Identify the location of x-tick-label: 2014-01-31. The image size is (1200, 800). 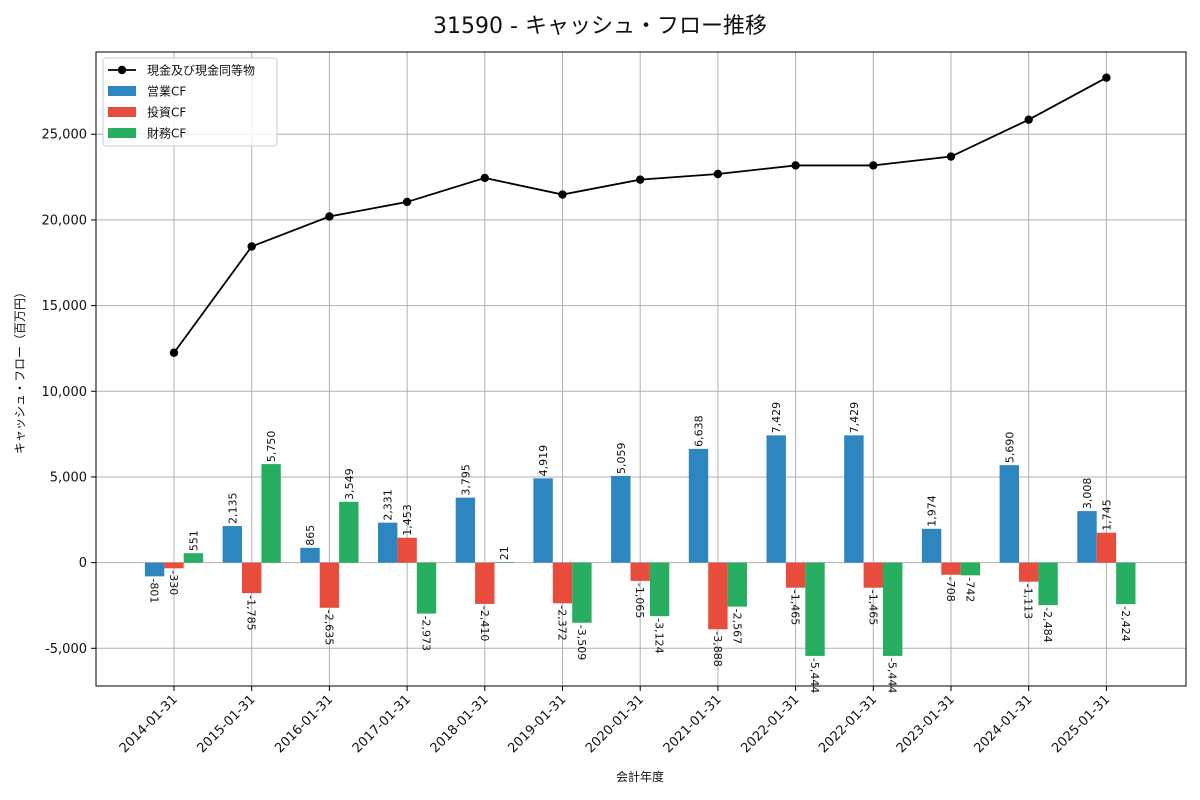
(149, 724).